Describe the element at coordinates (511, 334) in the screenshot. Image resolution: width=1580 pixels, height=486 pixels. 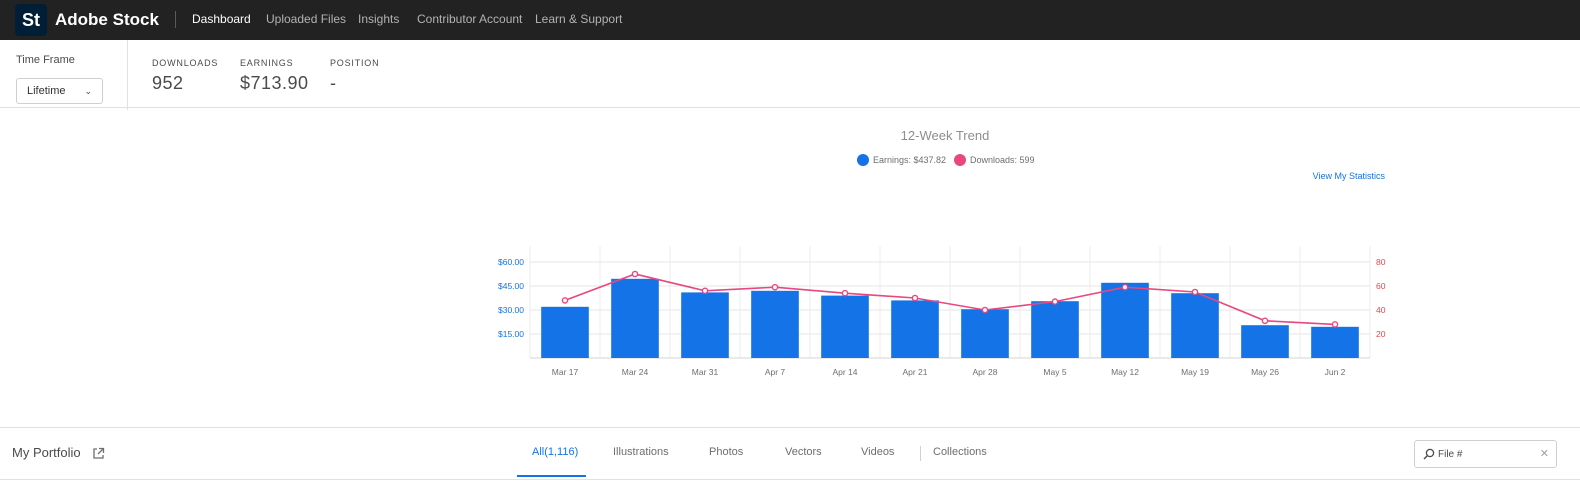
I see `y-left-tick-label: $15.00` at that location.